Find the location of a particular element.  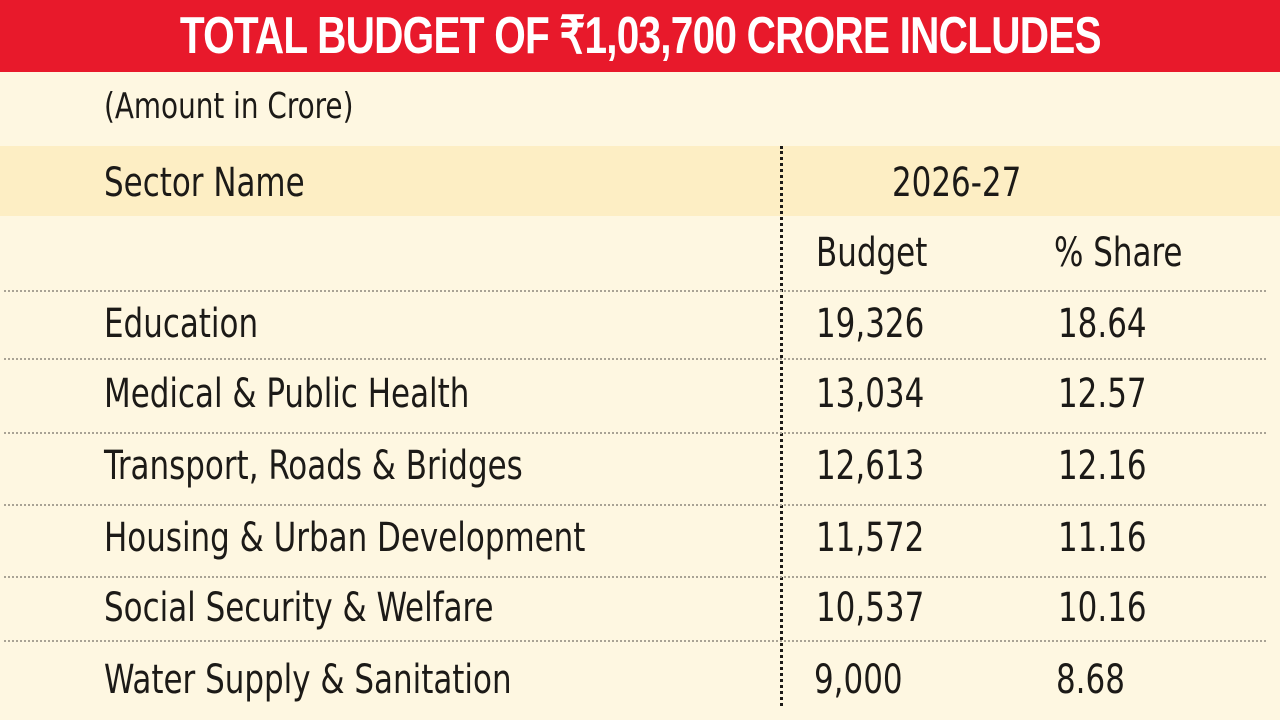

cell-share: 11.16 is located at coordinates (1102, 538).